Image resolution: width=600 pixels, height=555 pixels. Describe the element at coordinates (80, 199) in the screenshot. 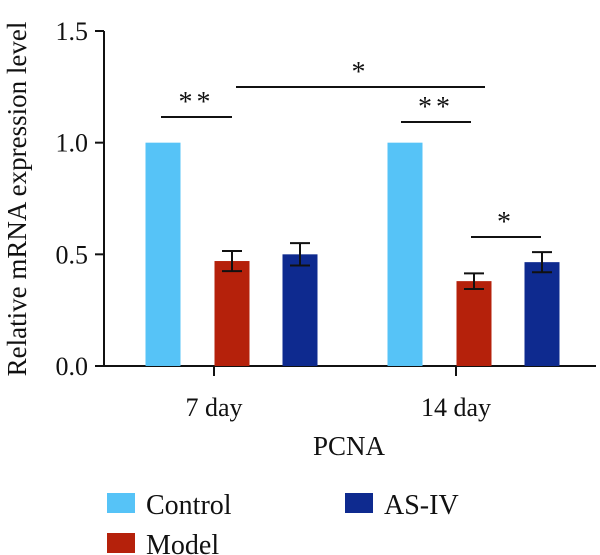

I see `y-ticks: 0.0 0.5 1.0 1.5` at that location.